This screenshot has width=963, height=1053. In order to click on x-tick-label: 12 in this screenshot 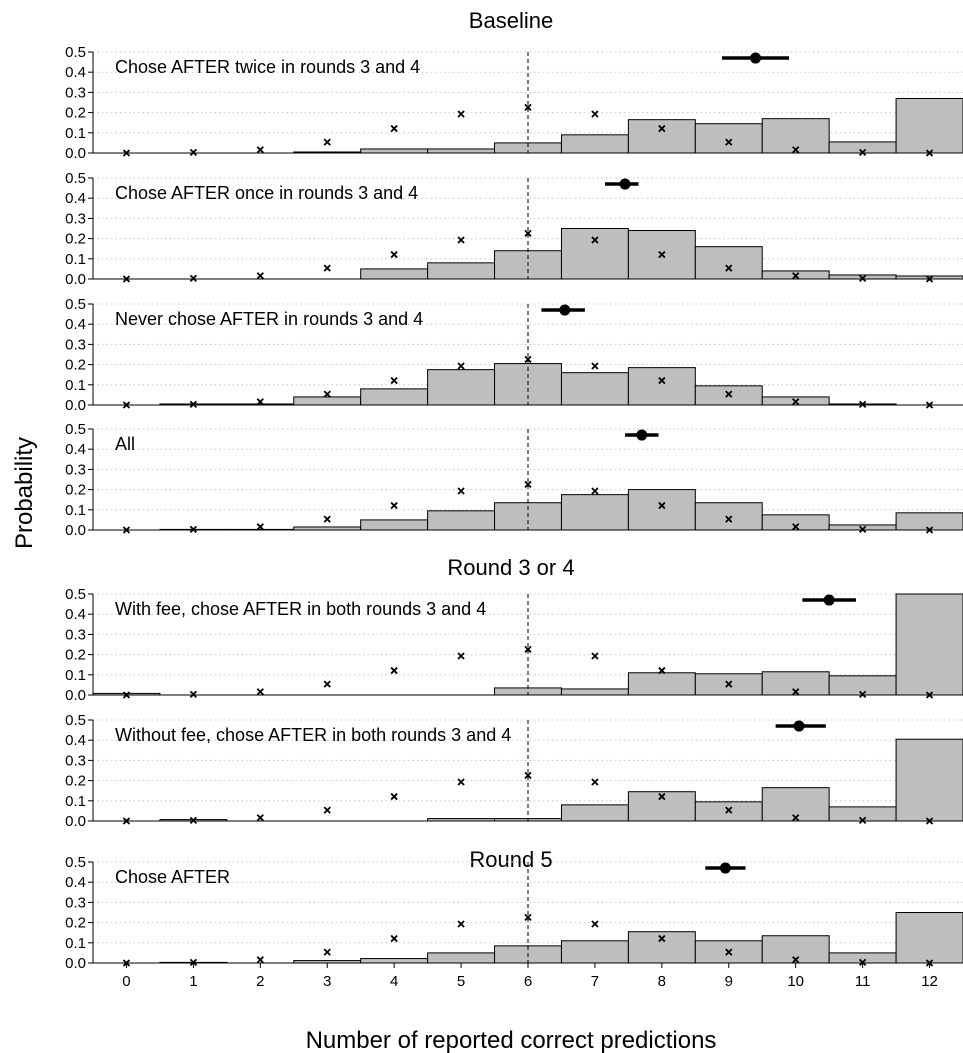, I will do `click(929, 981)`.